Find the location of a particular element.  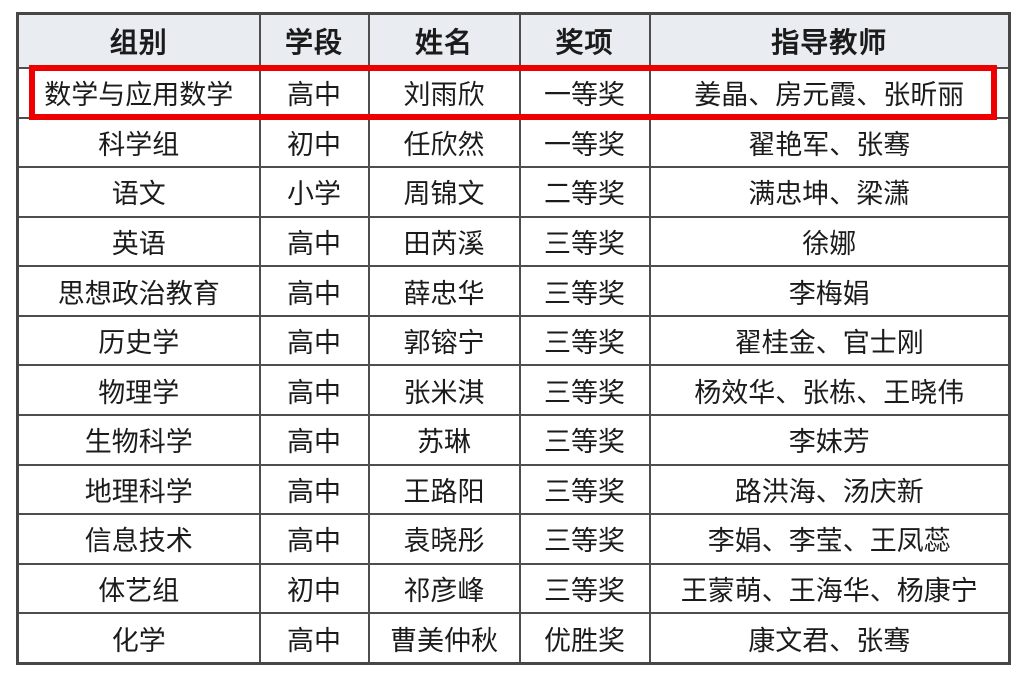

cell-name: 祁彦峰 is located at coordinates (444, 588).